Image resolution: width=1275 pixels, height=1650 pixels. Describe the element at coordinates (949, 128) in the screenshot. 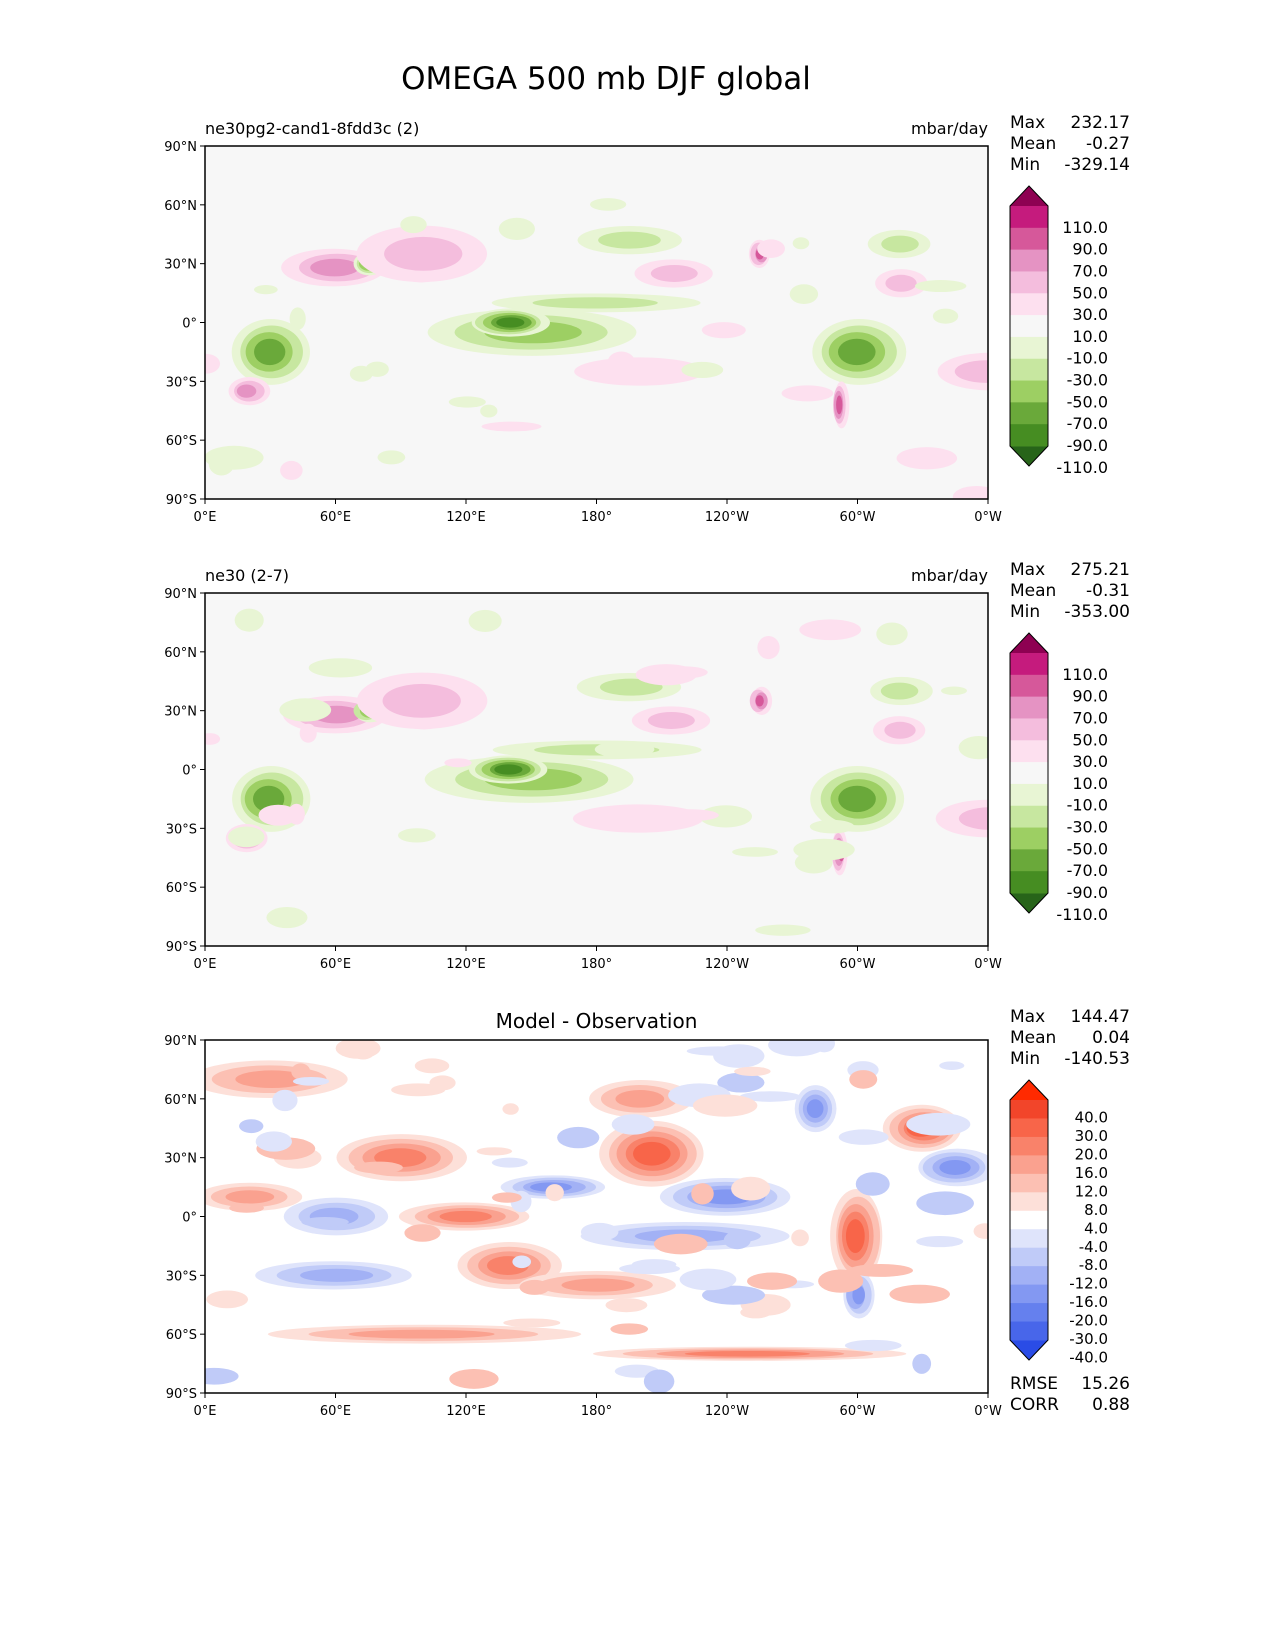

I see `panel-units: mbar/day` at that location.